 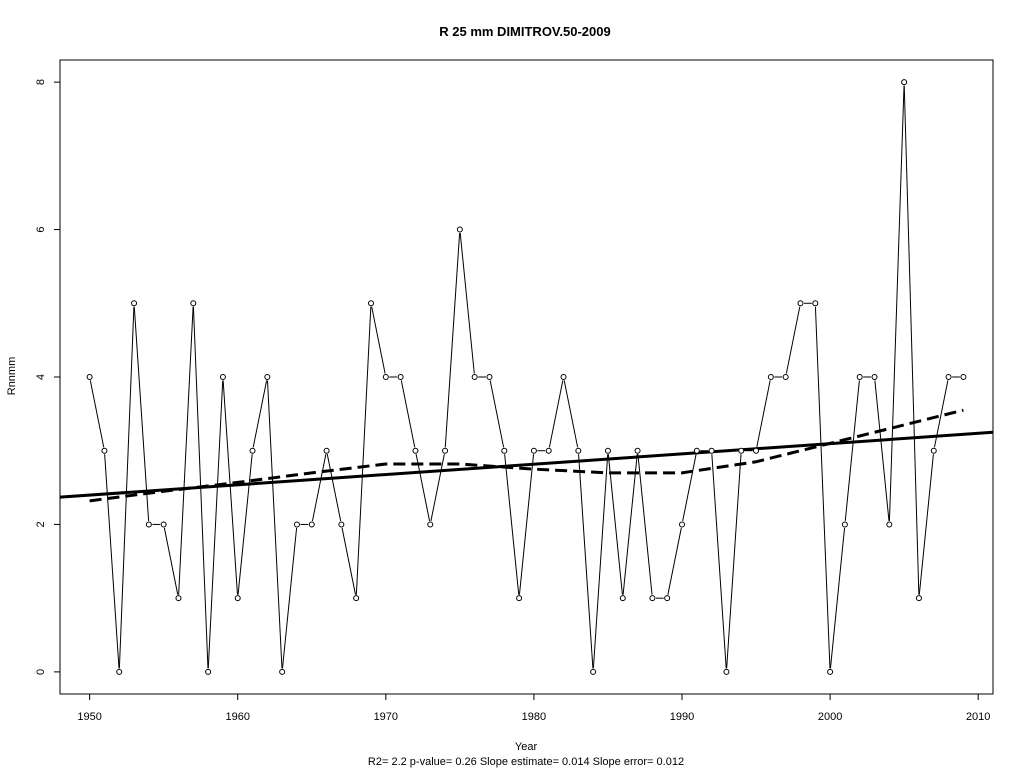 I want to click on x-axis-label: Year, so click(x=526, y=747).